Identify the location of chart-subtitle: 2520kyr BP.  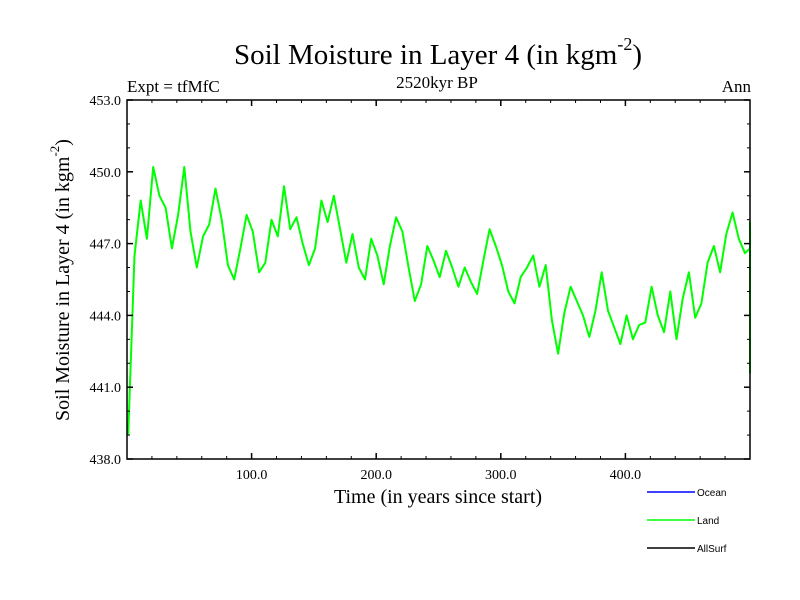
(437, 82).